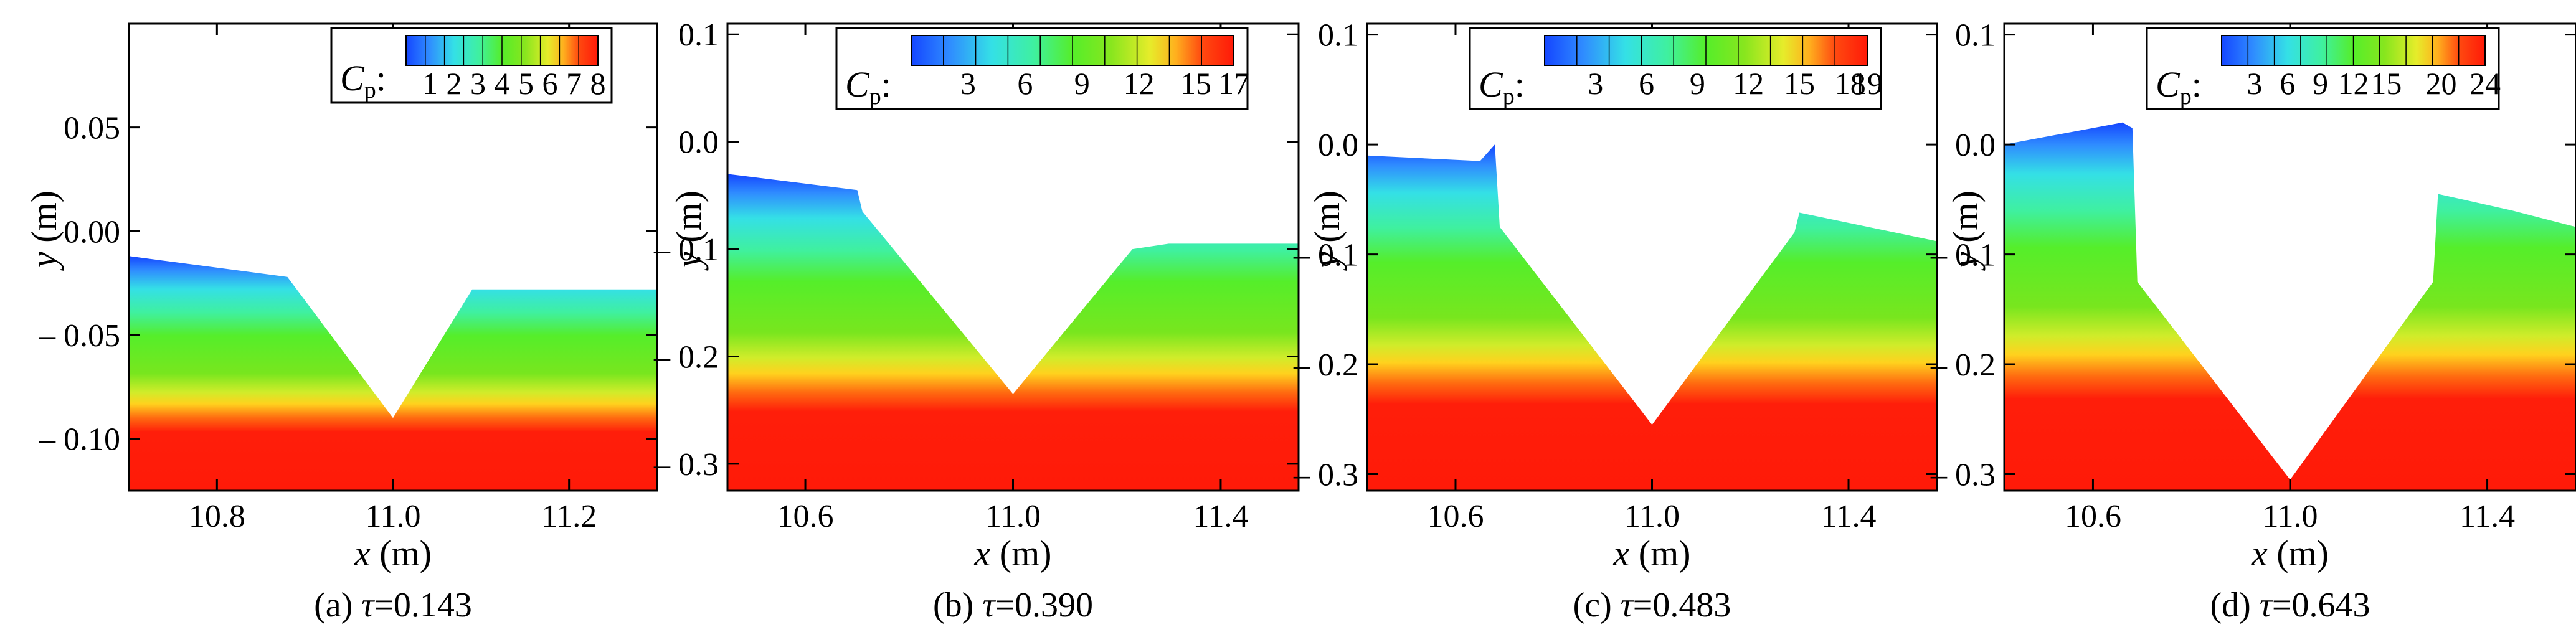 The image size is (2576, 627). I want to click on colorbar-tick-label: 20, so click(2442, 83).